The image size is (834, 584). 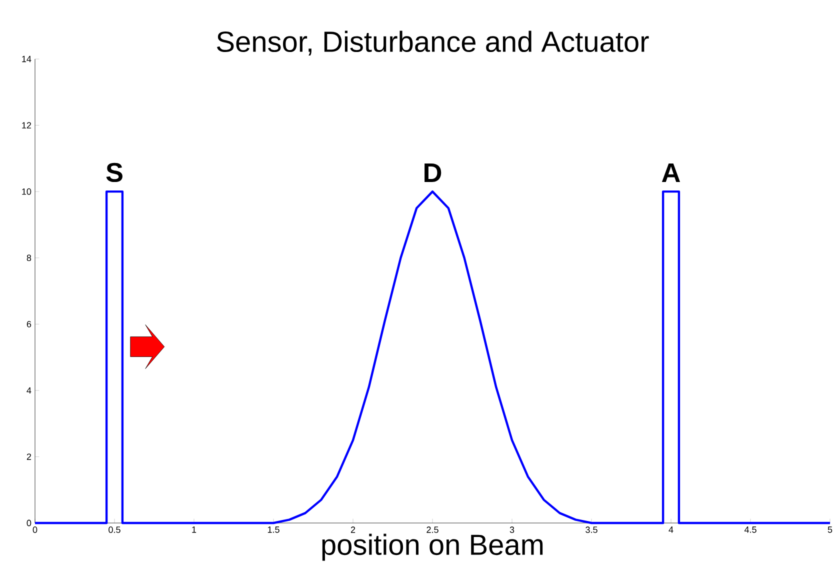 What do you see at coordinates (114, 529) in the screenshot?
I see `x-tick-label: 0.5` at bounding box center [114, 529].